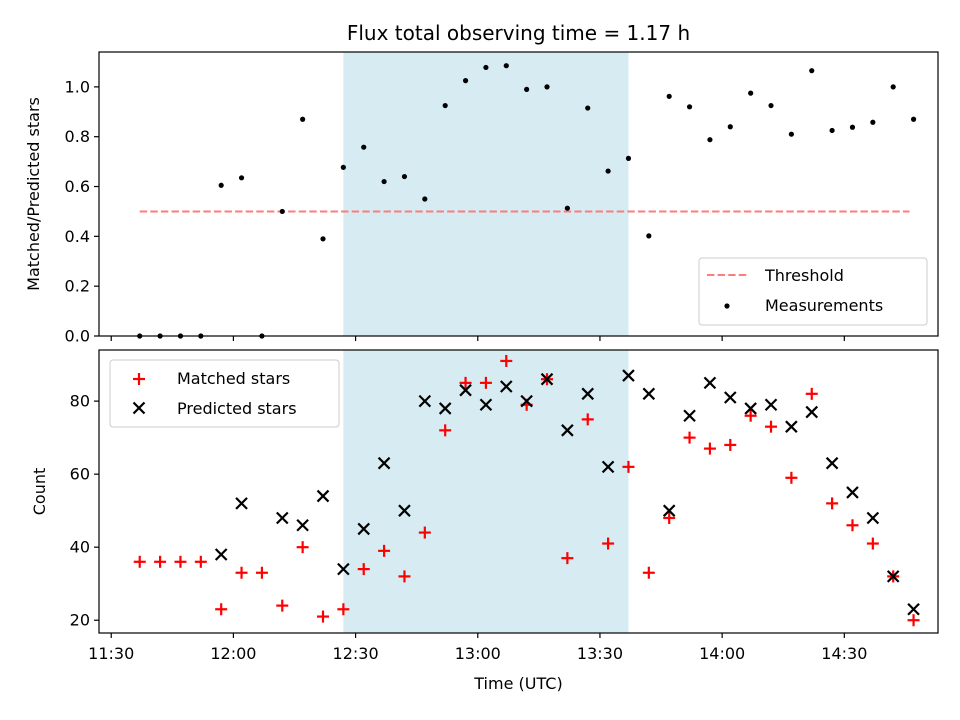 This screenshot has width=960, height=720. I want to click on bottom-y-axis-label: Count, so click(39, 492).